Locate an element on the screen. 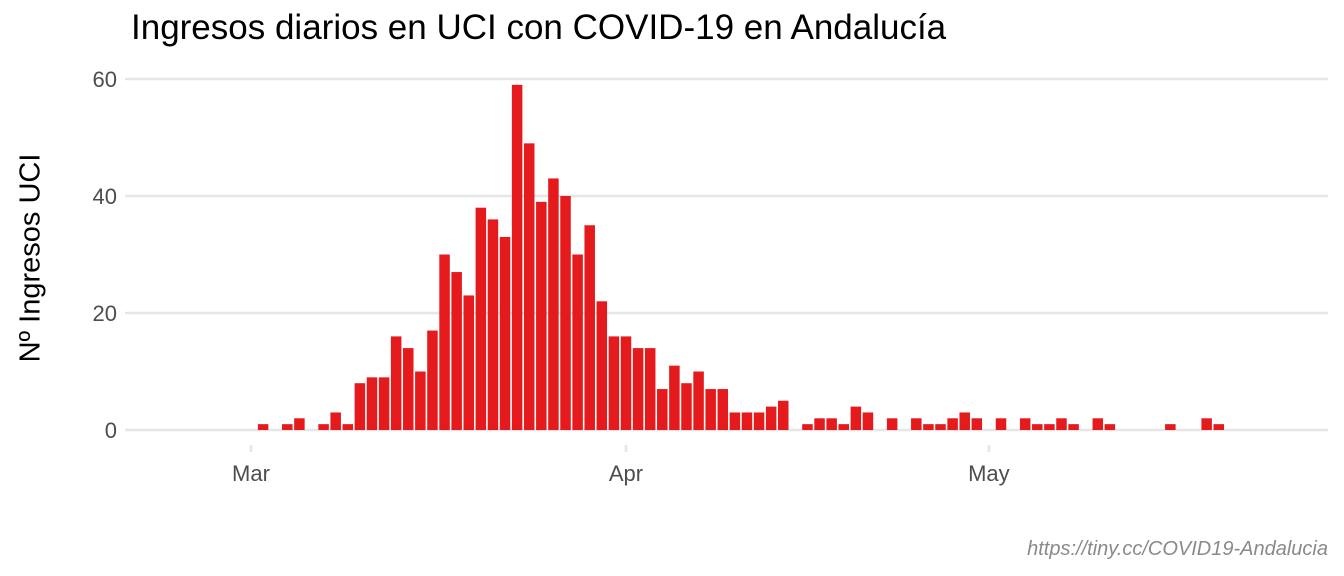 The width and height of the screenshot is (1344, 576). y-tick-label: 20 is located at coordinates (105, 313).